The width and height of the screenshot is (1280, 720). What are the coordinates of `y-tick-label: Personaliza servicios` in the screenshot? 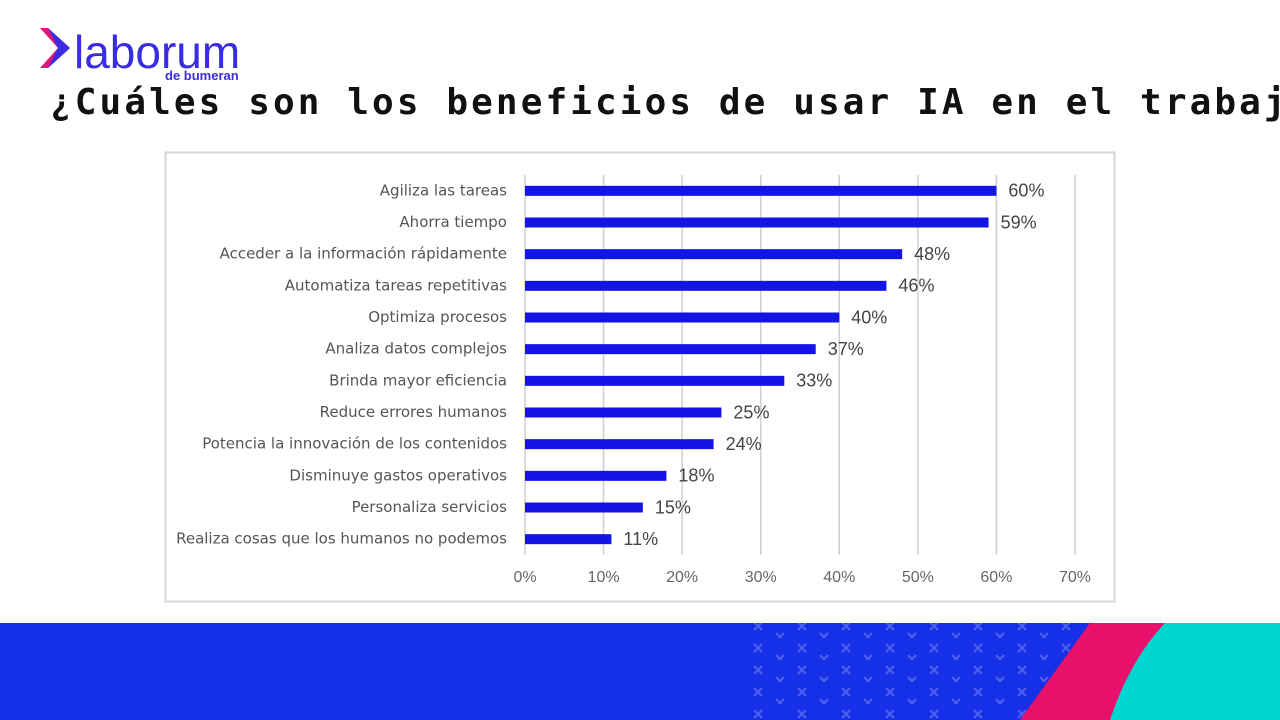 It's located at (430, 507).